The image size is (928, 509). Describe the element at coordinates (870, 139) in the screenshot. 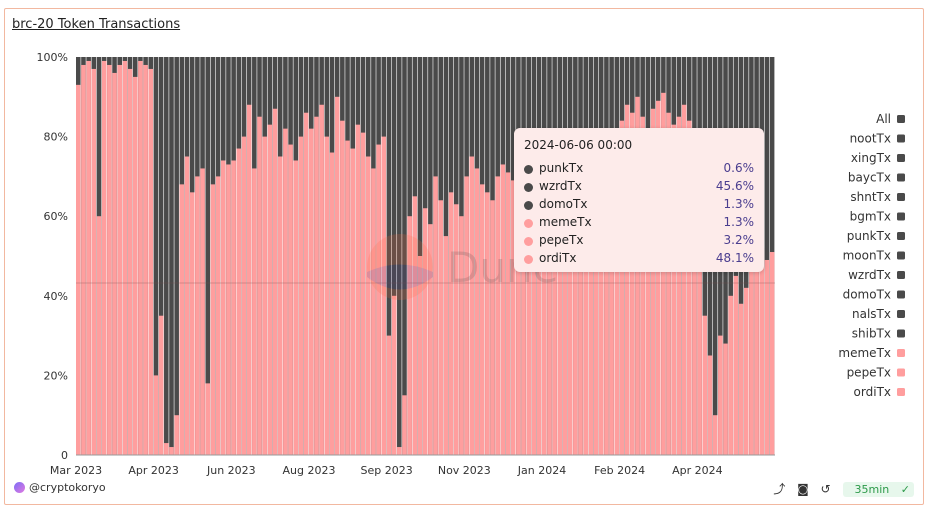

I see `legend-label: nootTx` at that location.